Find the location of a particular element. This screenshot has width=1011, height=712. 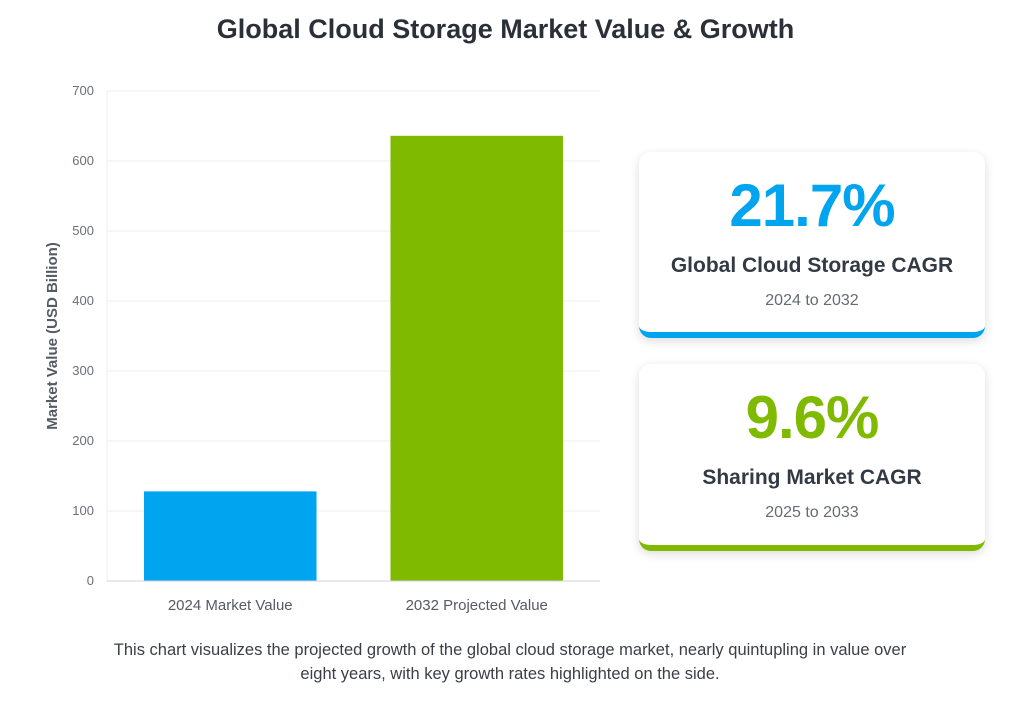

cagr-label: Global Cloud Storage CAGR is located at coordinates (812, 265).